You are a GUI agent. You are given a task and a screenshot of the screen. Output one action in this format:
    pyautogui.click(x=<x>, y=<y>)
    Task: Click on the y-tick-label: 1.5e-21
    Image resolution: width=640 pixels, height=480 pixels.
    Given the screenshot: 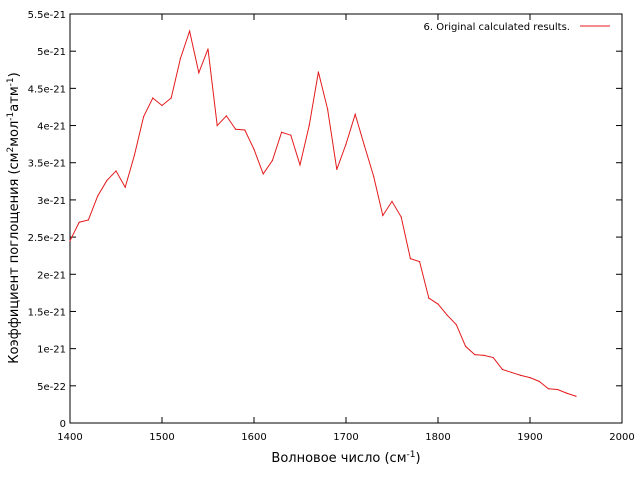 What is the action you would take?
    pyautogui.click(x=47, y=312)
    